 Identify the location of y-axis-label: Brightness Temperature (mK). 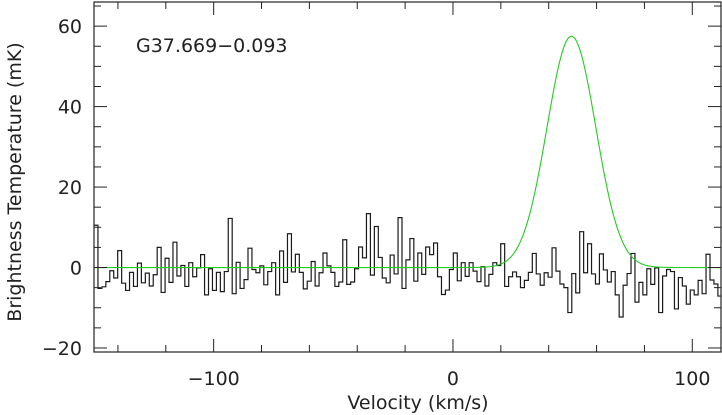
(15, 181).